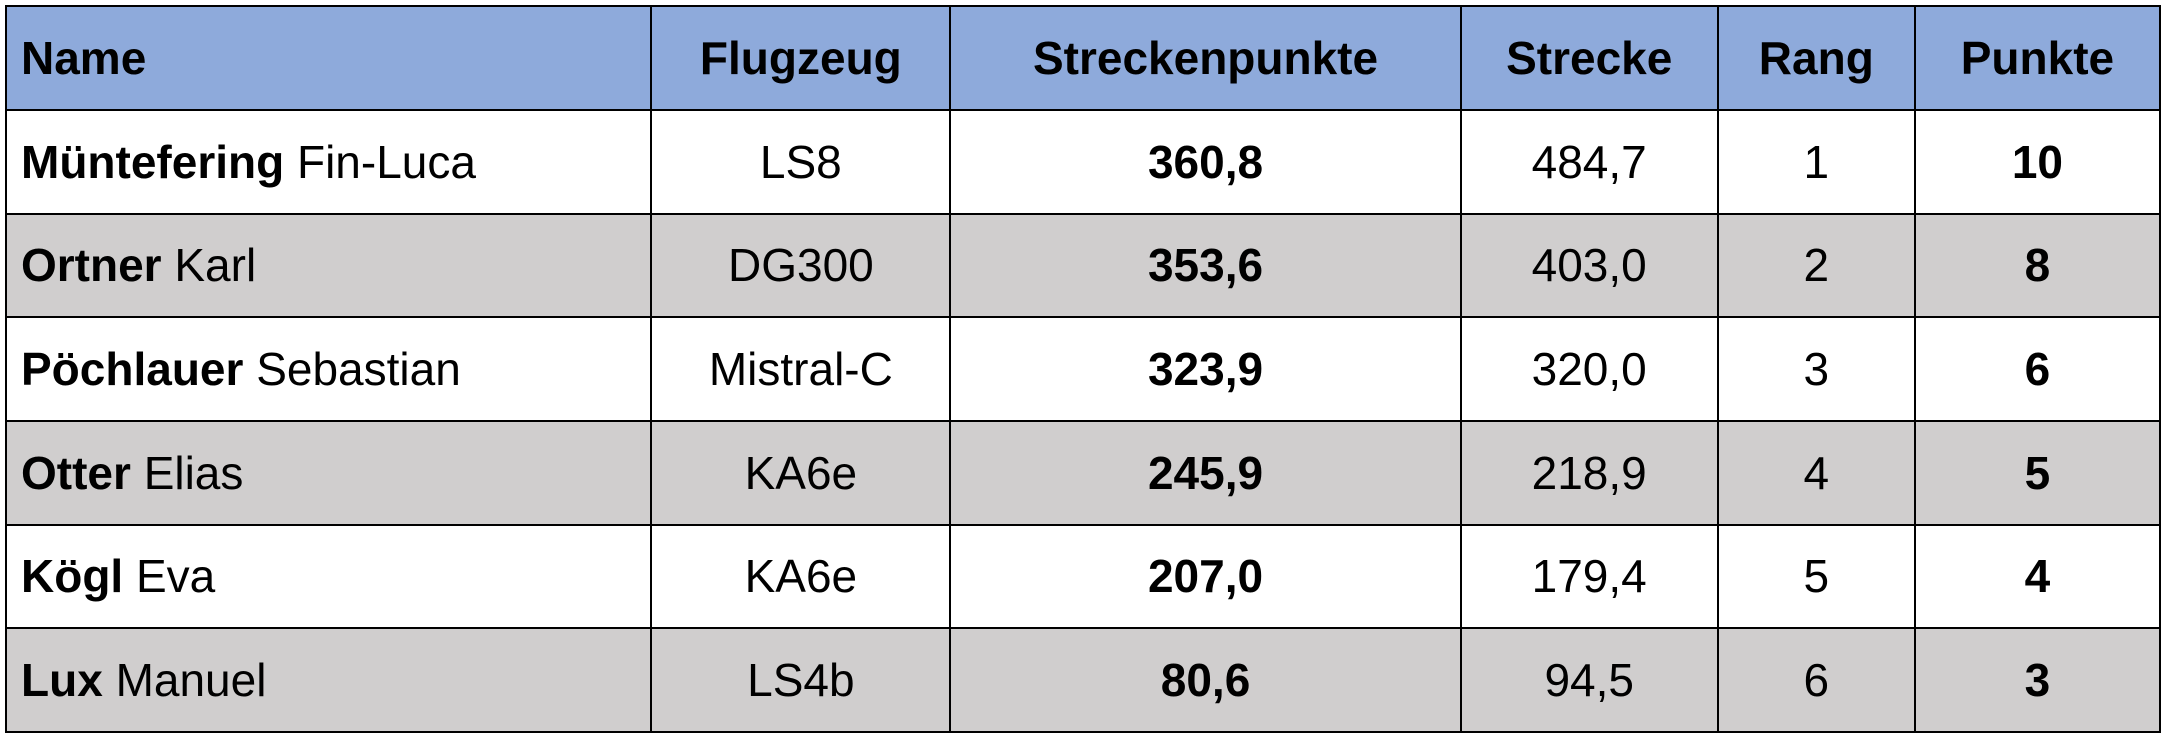 Image resolution: width=2167 pixels, height=739 pixels. What do you see at coordinates (1816, 265) in the screenshot?
I see `rang-cell: 2` at bounding box center [1816, 265].